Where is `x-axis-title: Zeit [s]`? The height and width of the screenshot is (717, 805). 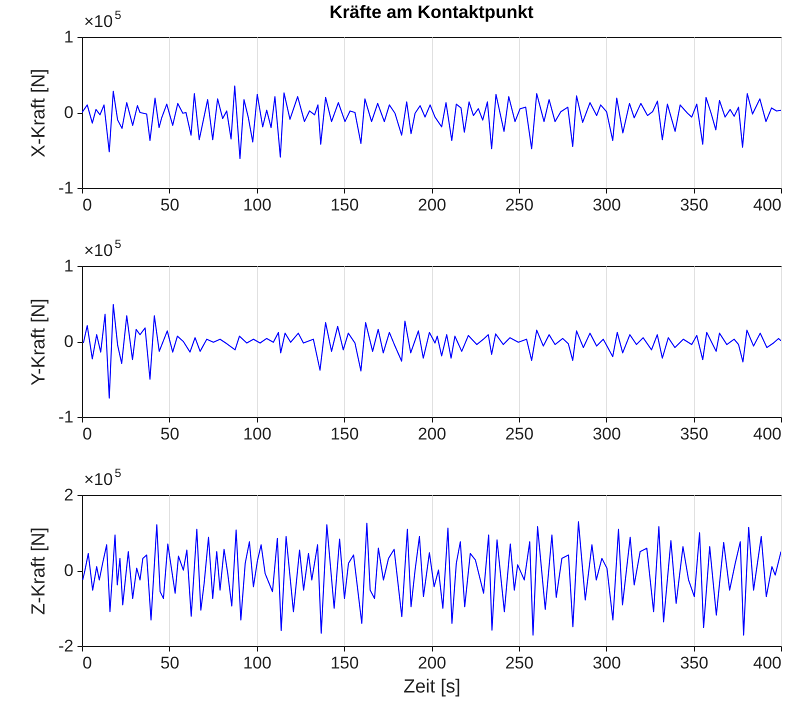 x-axis-title: Zeit [s] is located at coordinates (432, 687).